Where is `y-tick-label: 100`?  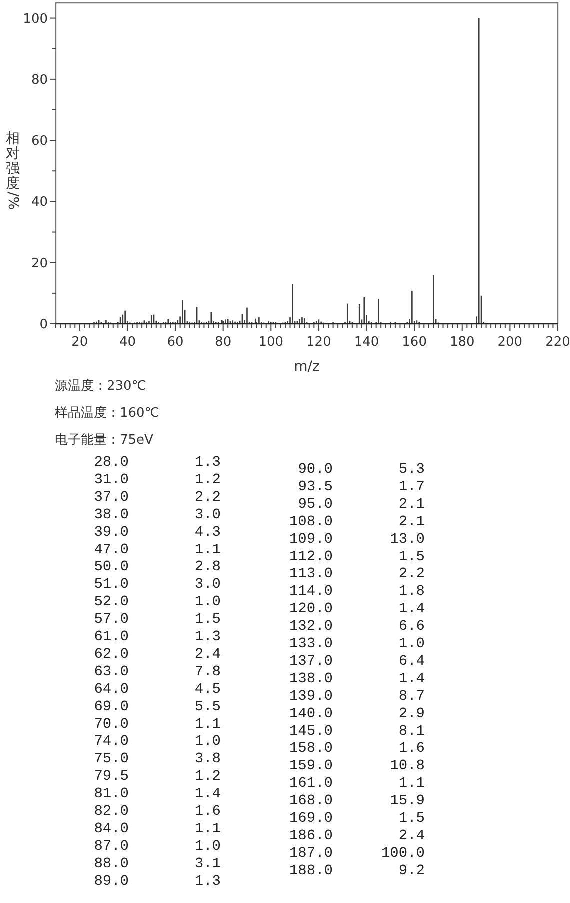
y-tick-label: 100 is located at coordinates (35, 19).